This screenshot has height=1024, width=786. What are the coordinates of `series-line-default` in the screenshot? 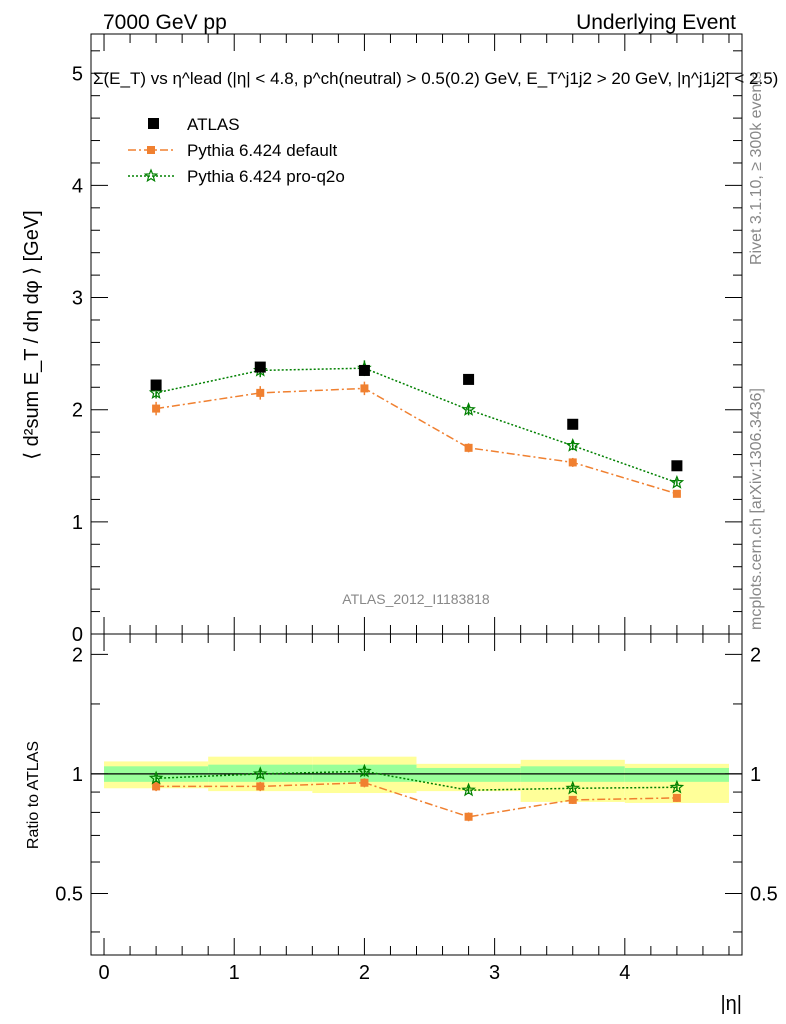 It's located at (416, 441).